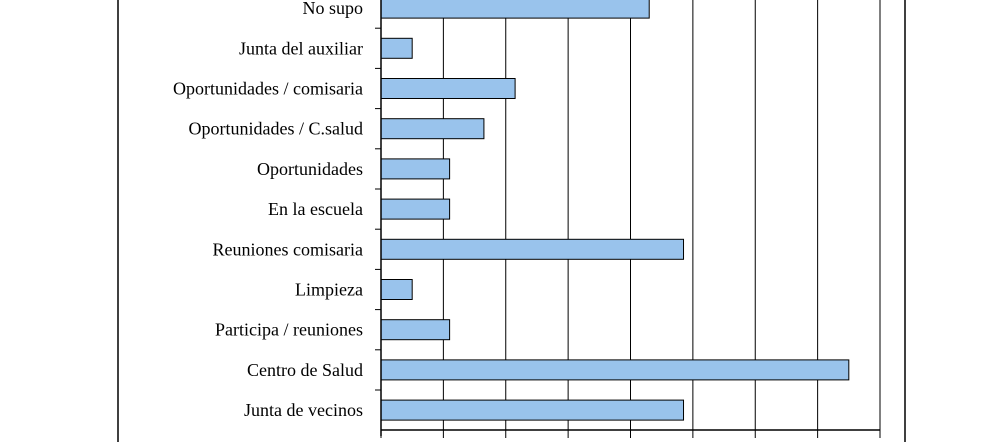 The width and height of the screenshot is (1004, 447). Describe the element at coordinates (315, 209) in the screenshot. I see `category-label: En la escuela` at that location.